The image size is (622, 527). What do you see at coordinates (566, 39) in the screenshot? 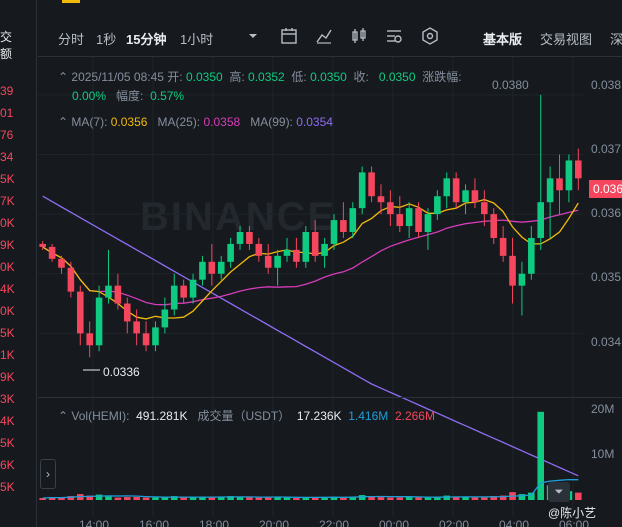
I see `view-tab-tradingview: 交易视图` at bounding box center [566, 39].